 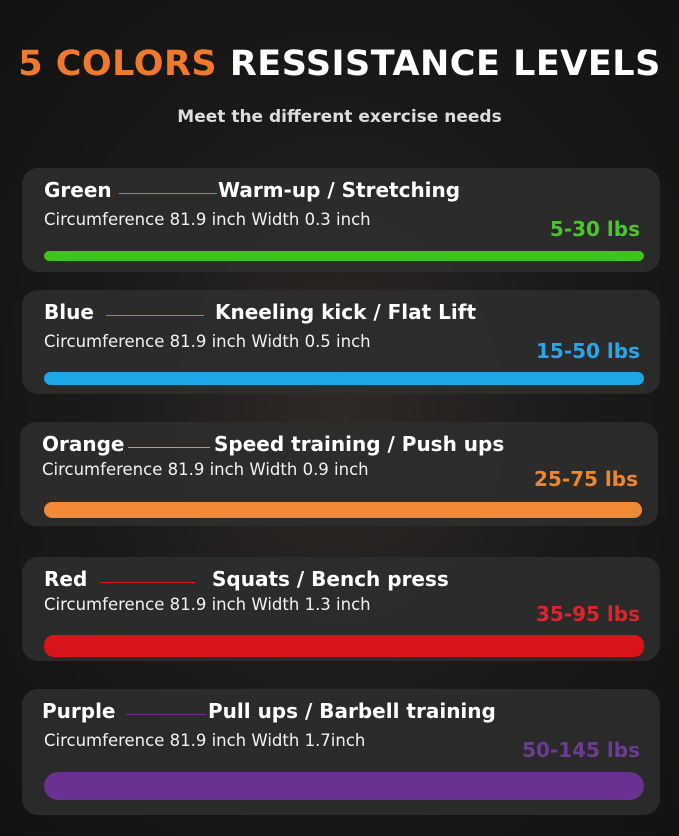 I want to click on level-name: Green, so click(x=78, y=190).